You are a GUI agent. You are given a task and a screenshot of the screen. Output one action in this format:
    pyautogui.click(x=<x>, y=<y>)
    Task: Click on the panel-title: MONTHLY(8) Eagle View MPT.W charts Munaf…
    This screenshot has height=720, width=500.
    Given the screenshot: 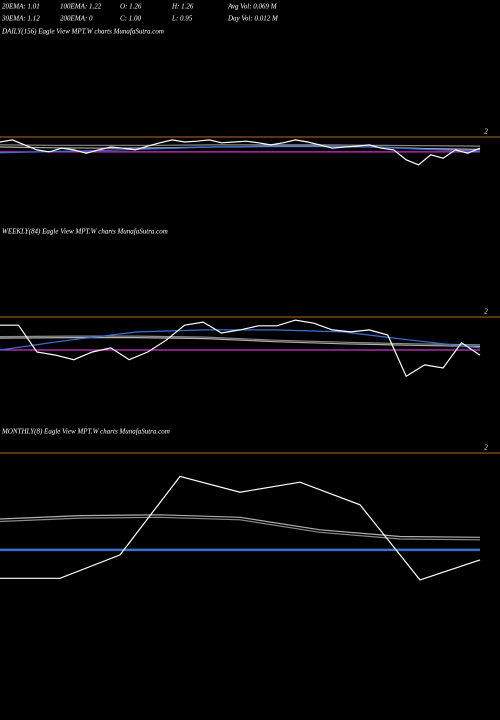 What is the action you would take?
    pyautogui.click(x=85, y=432)
    